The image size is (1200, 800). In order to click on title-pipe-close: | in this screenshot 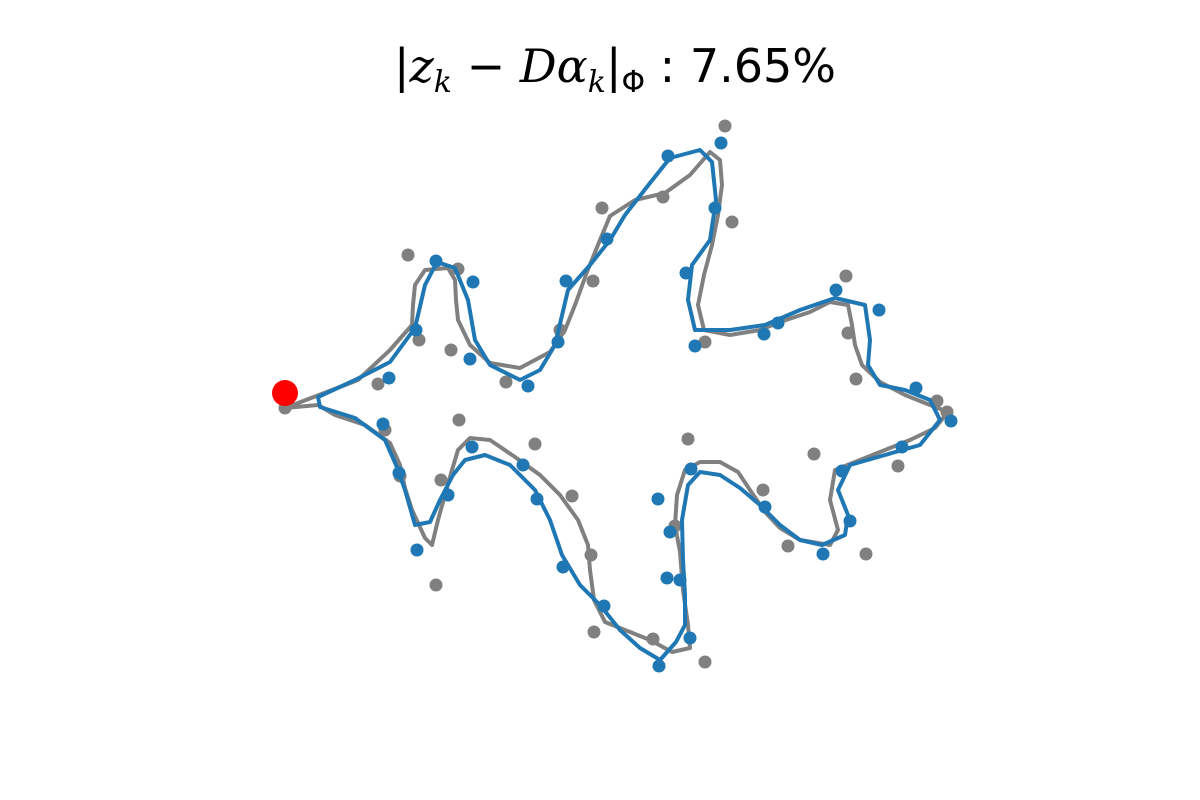, I will do `click(614, 66)`.